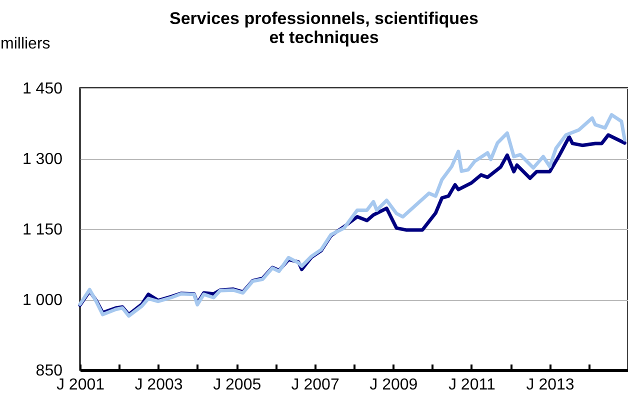 The width and height of the screenshot is (628, 407). Describe the element at coordinates (25, 44) in the screenshot. I see `y-axis-title: milliers` at that location.